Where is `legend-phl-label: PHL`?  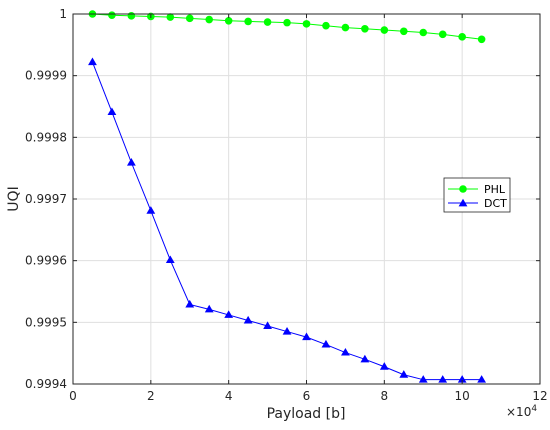 legend-phl-label: PHL is located at coordinates (495, 189).